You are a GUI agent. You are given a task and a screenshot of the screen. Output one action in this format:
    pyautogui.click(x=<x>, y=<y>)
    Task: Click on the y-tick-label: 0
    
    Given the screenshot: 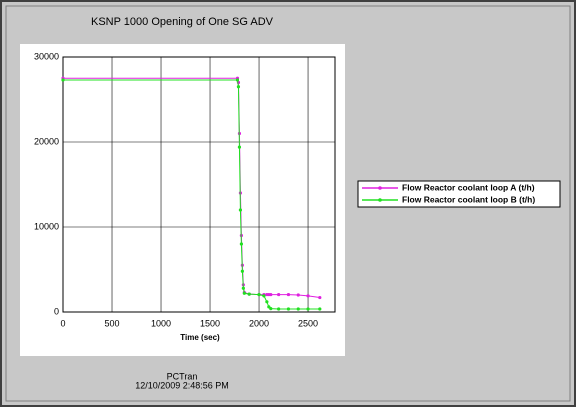 What is the action you would take?
    pyautogui.click(x=56, y=311)
    